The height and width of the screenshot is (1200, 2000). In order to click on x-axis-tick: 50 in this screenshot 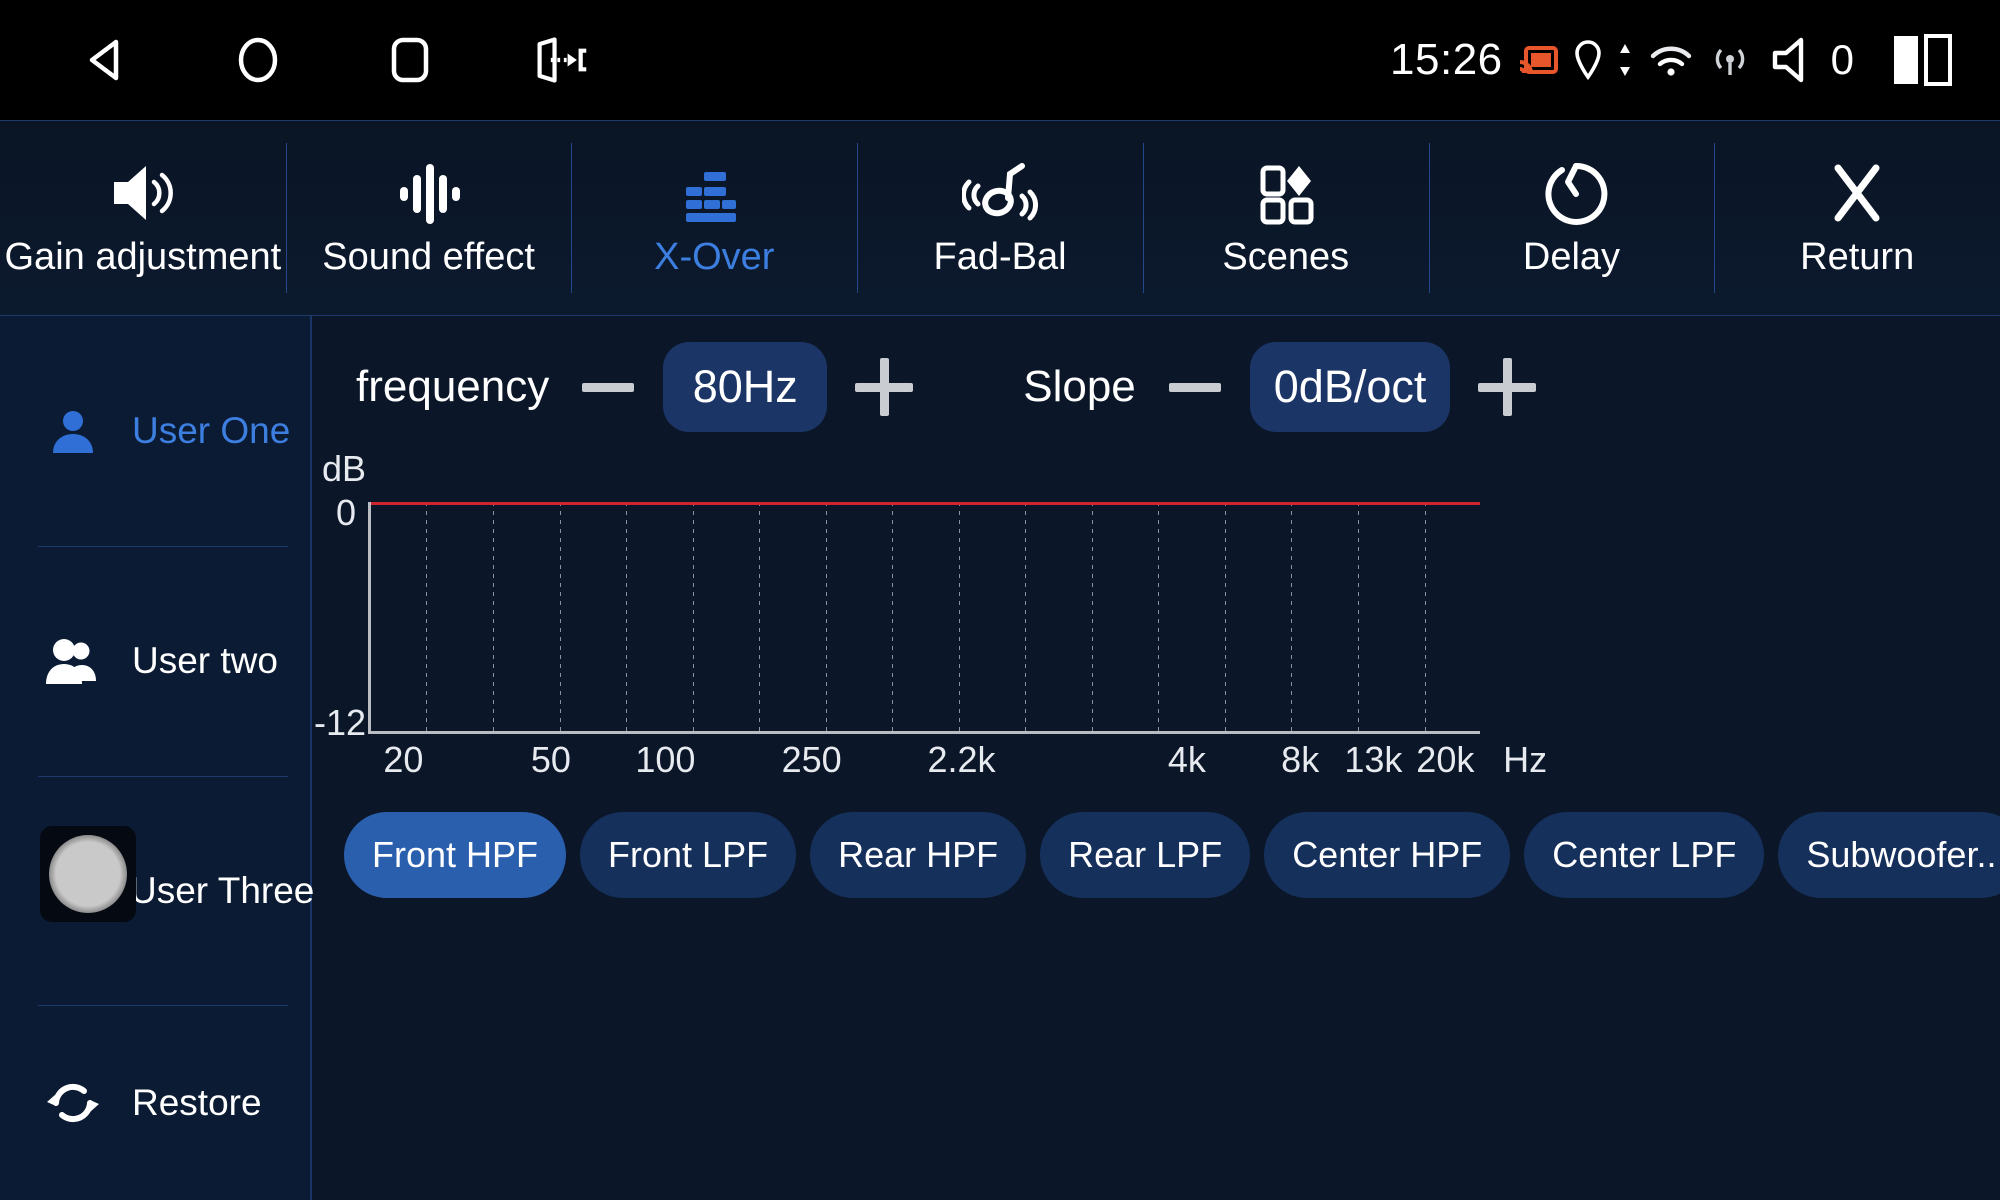, I will do `click(550, 759)`.